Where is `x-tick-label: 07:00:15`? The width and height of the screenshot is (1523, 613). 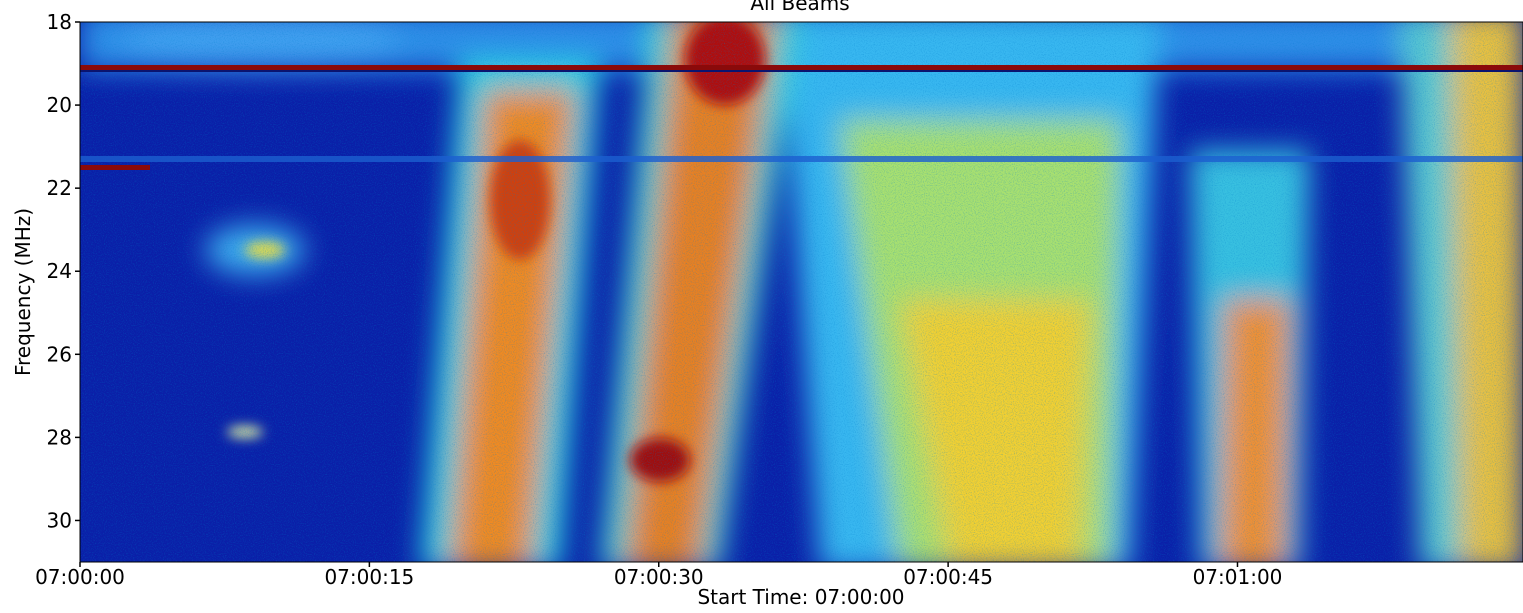
x-tick-label: 07:00:15 is located at coordinates (369, 577).